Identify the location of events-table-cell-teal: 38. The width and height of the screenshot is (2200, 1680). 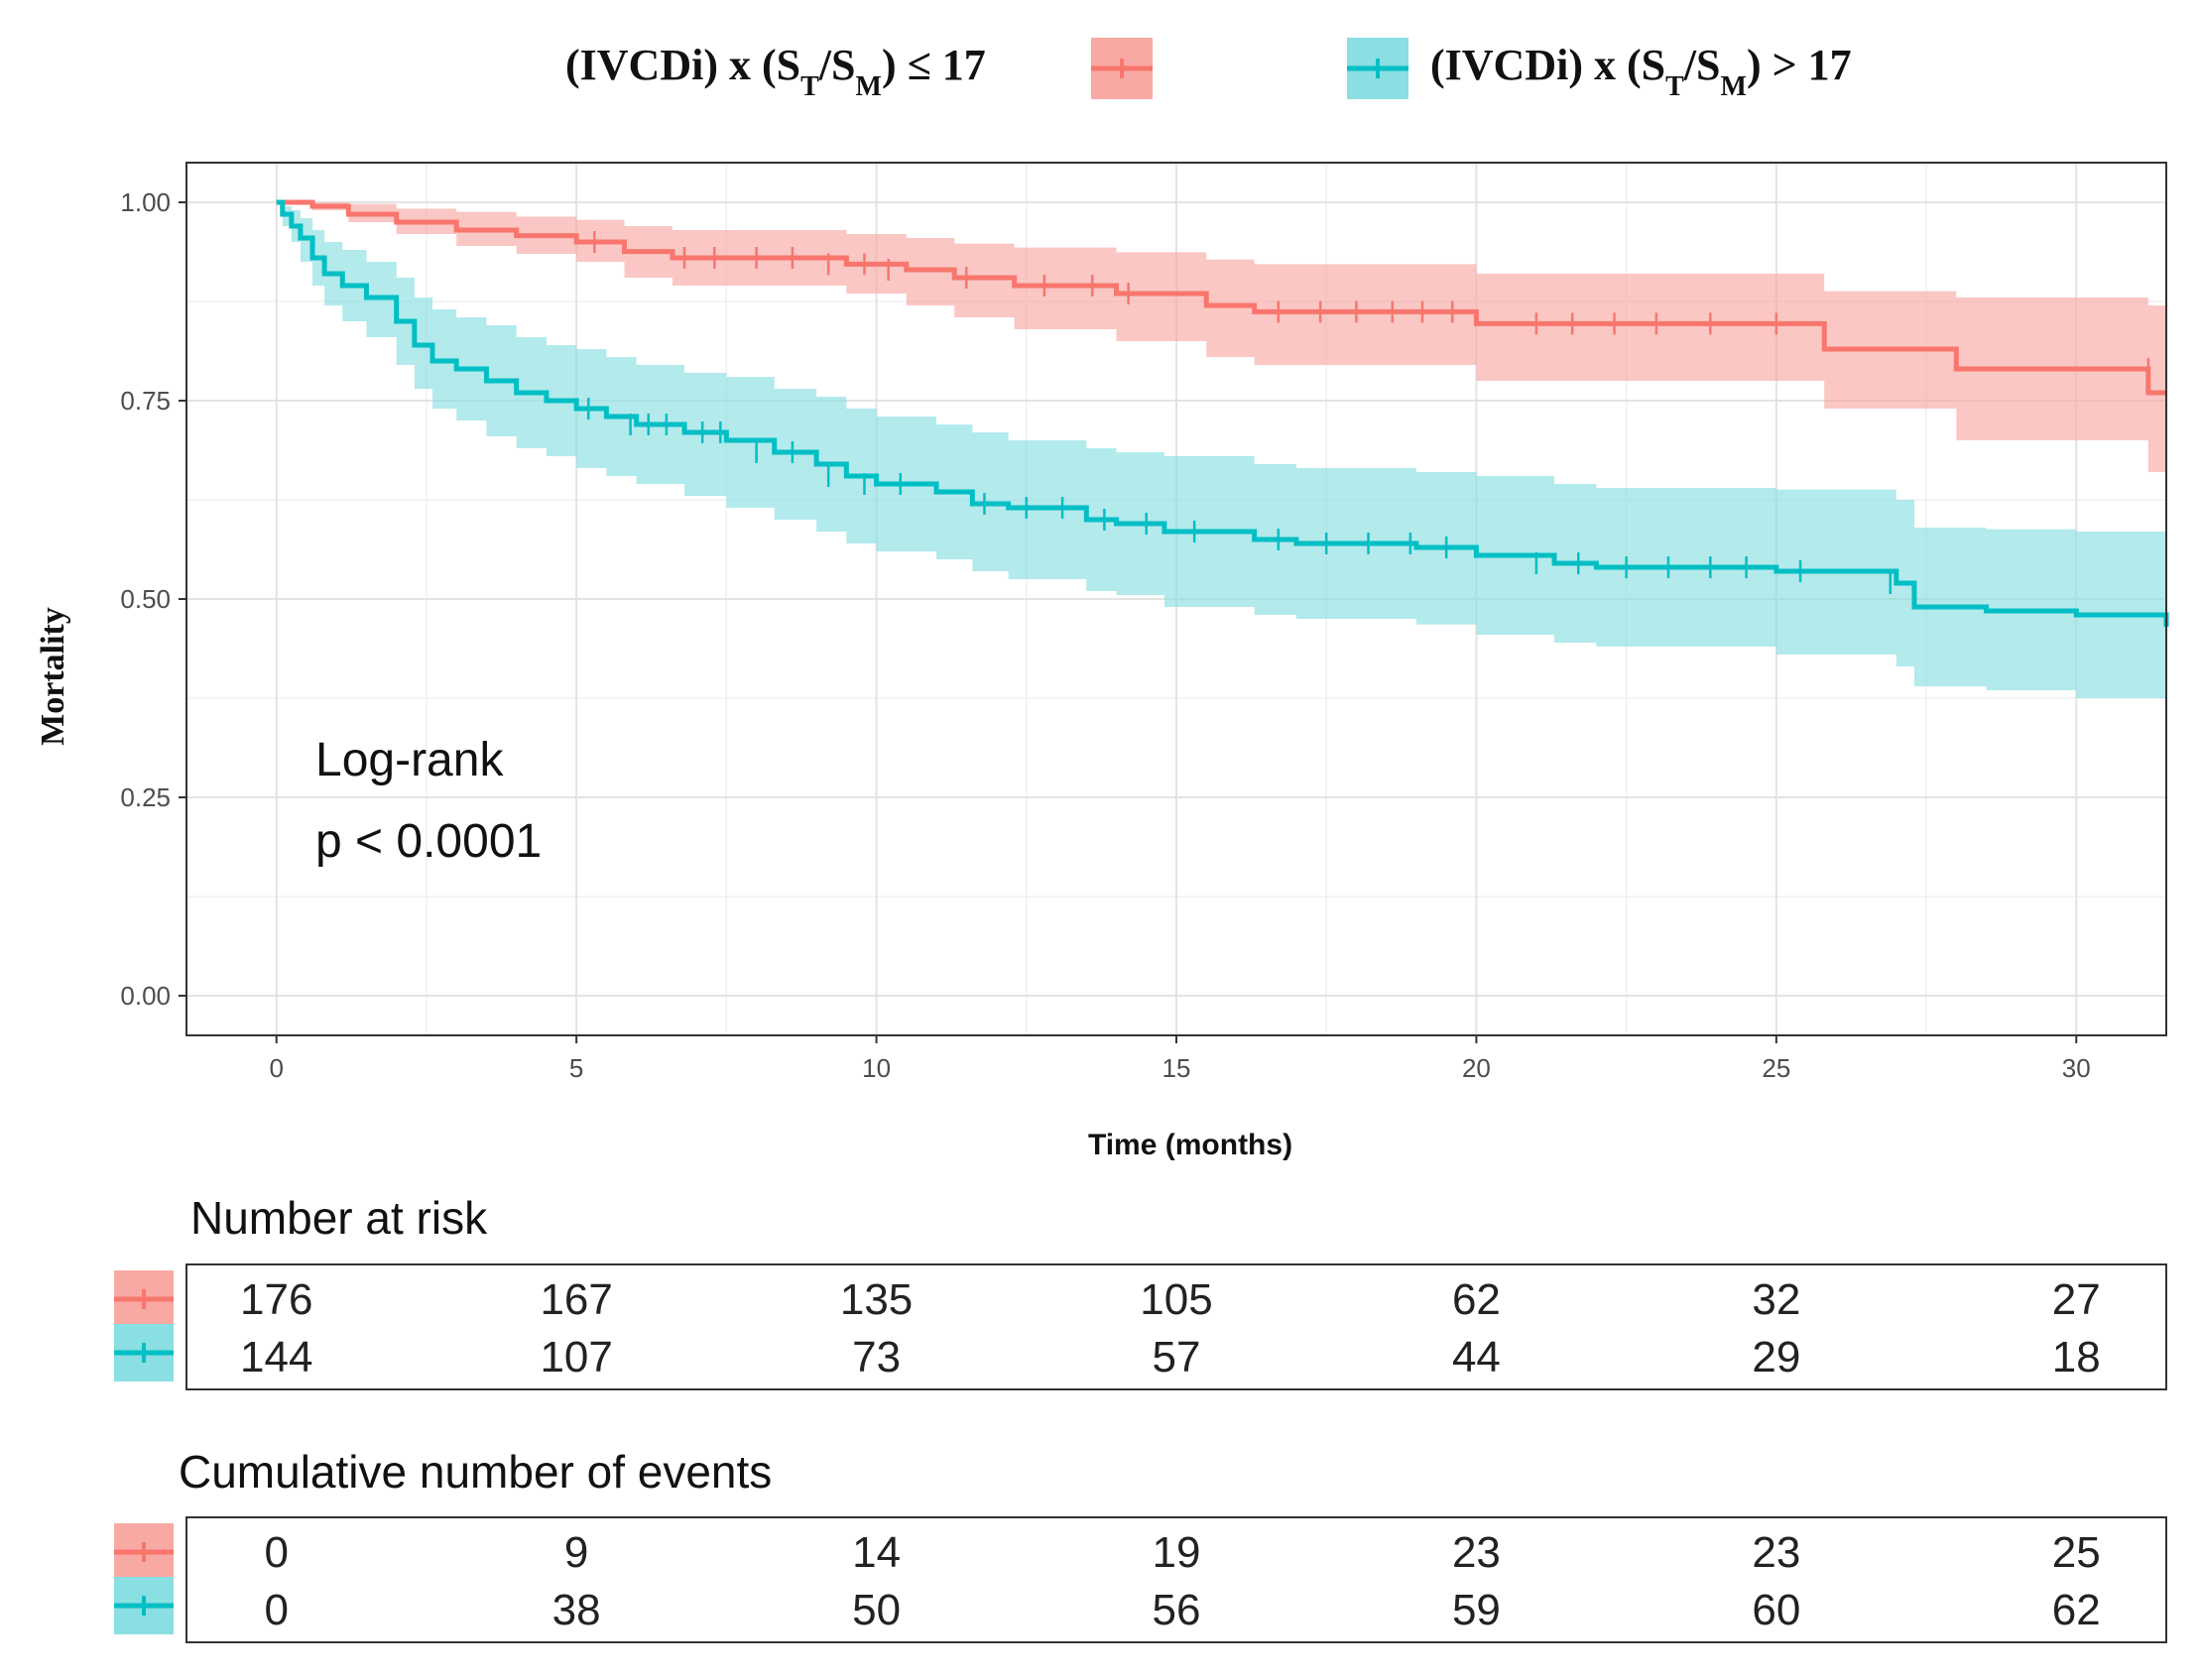
(576, 1610).